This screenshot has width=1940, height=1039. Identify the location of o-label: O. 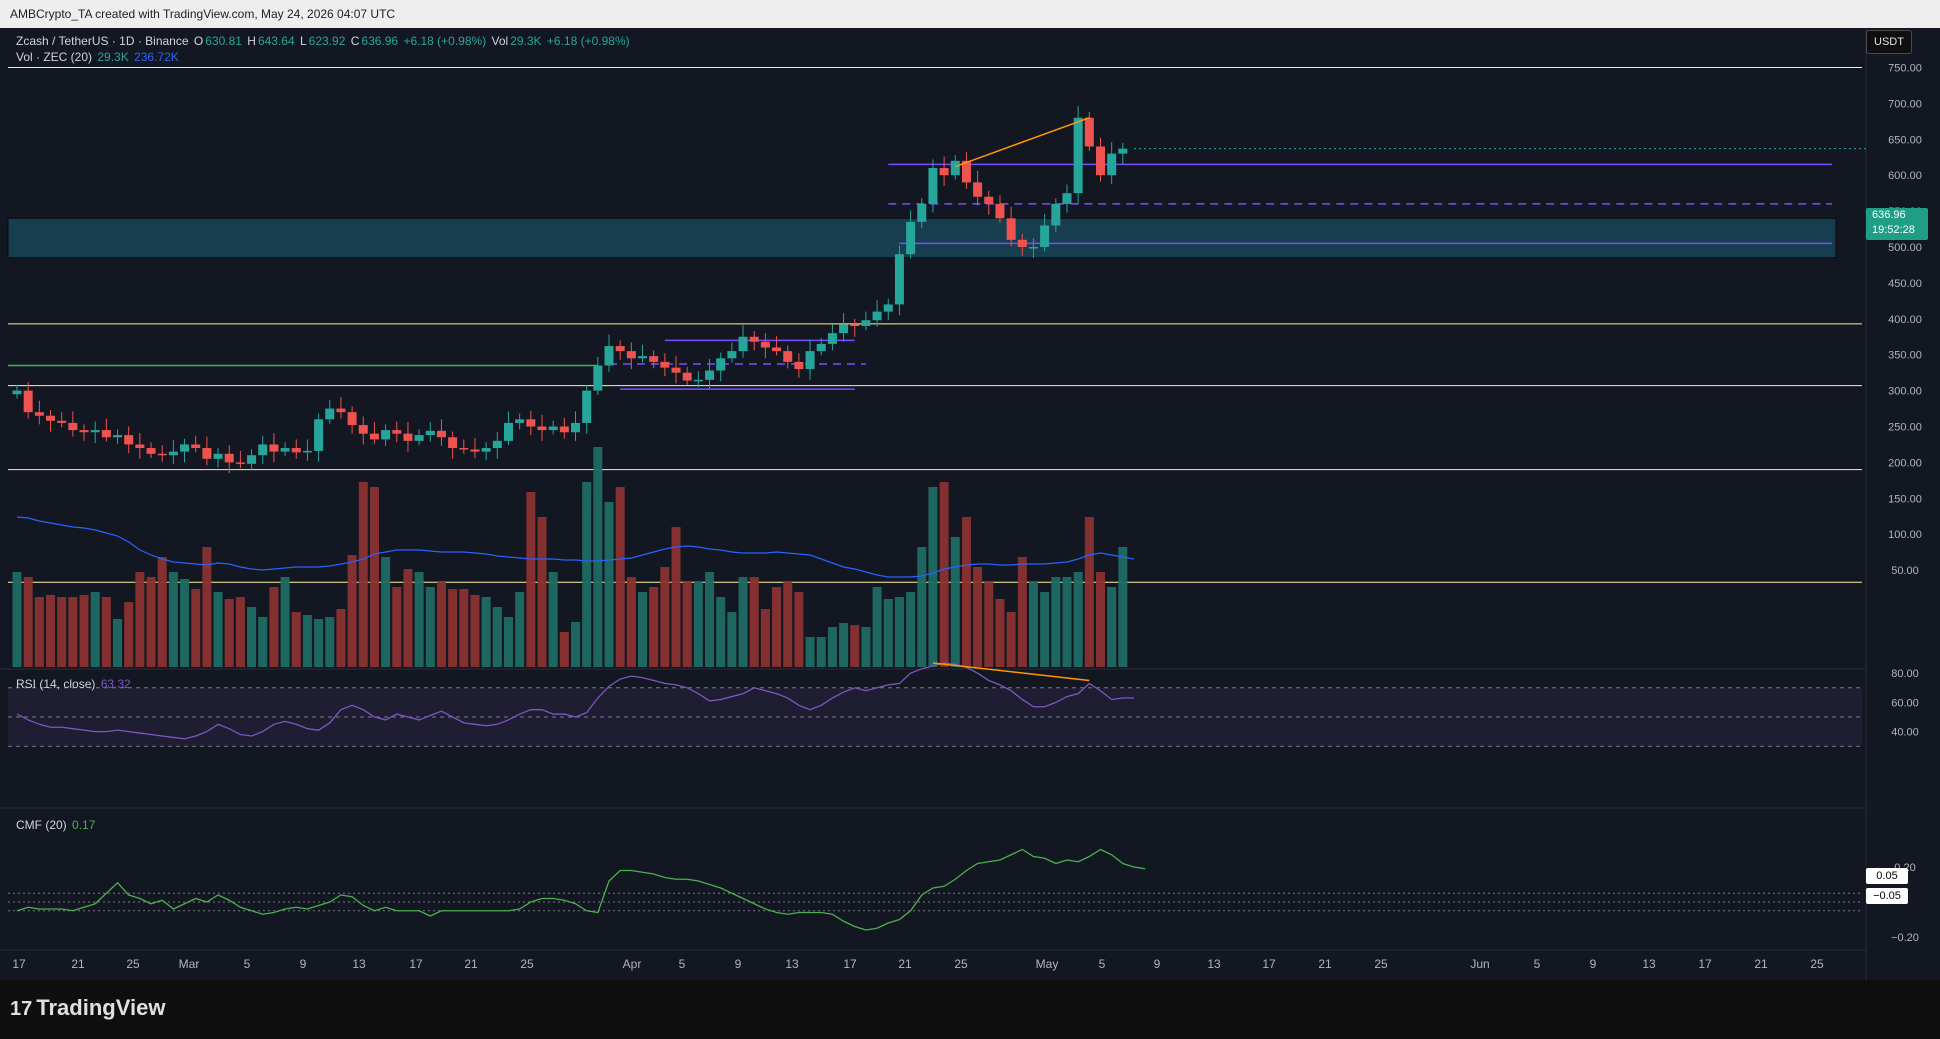
(198, 41).